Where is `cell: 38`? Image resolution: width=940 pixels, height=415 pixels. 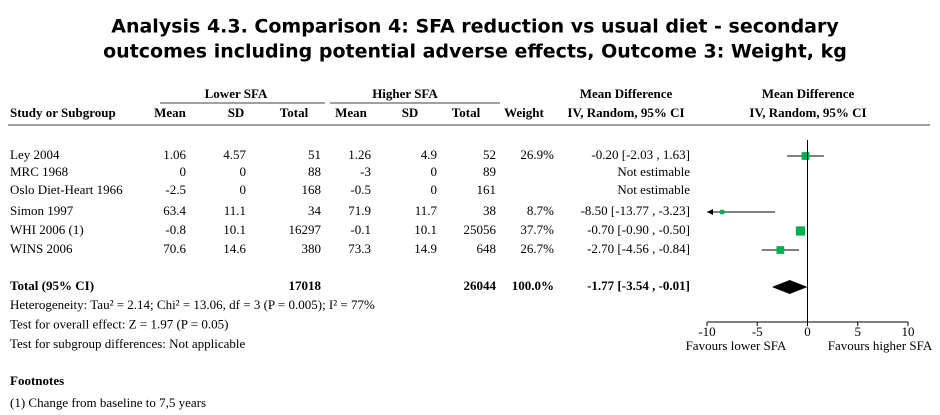
cell: 38 is located at coordinates (489, 210).